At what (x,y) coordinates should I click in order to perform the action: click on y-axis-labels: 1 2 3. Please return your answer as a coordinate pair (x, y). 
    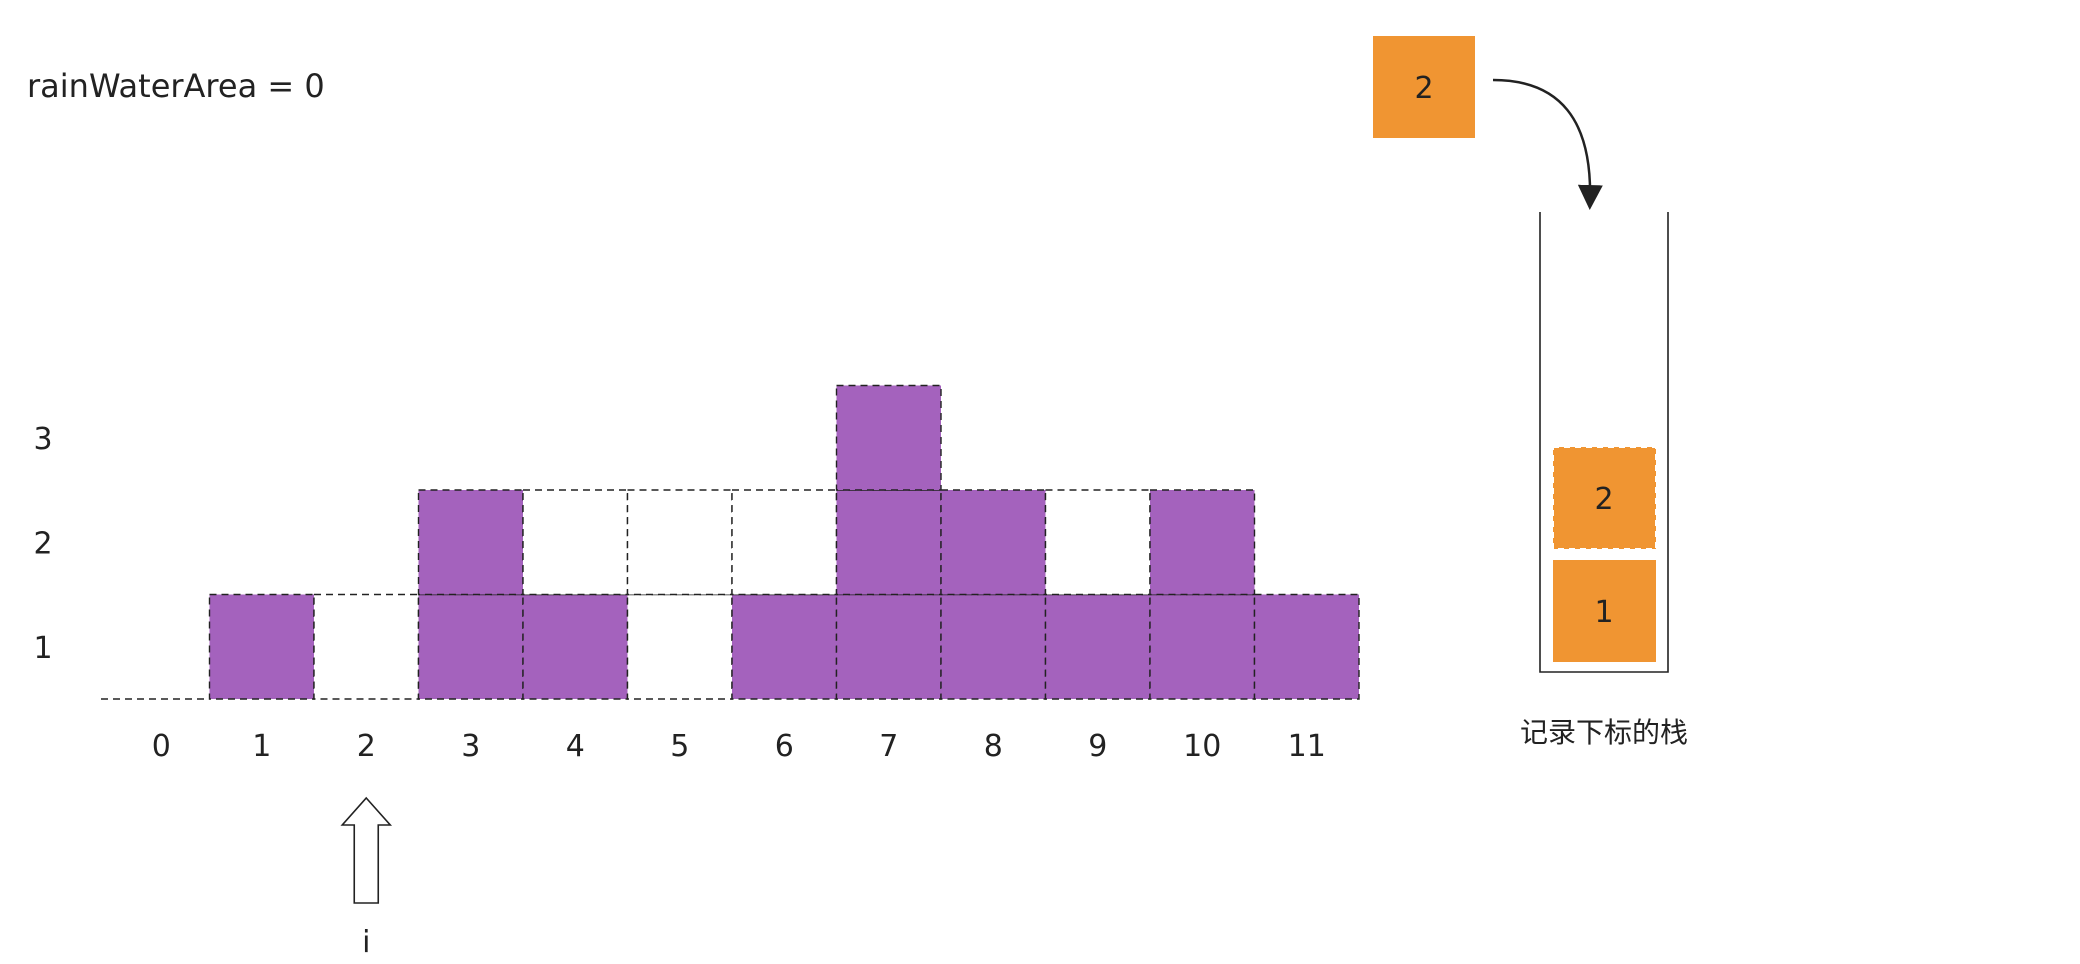
    Looking at the image, I should click on (42, 544).